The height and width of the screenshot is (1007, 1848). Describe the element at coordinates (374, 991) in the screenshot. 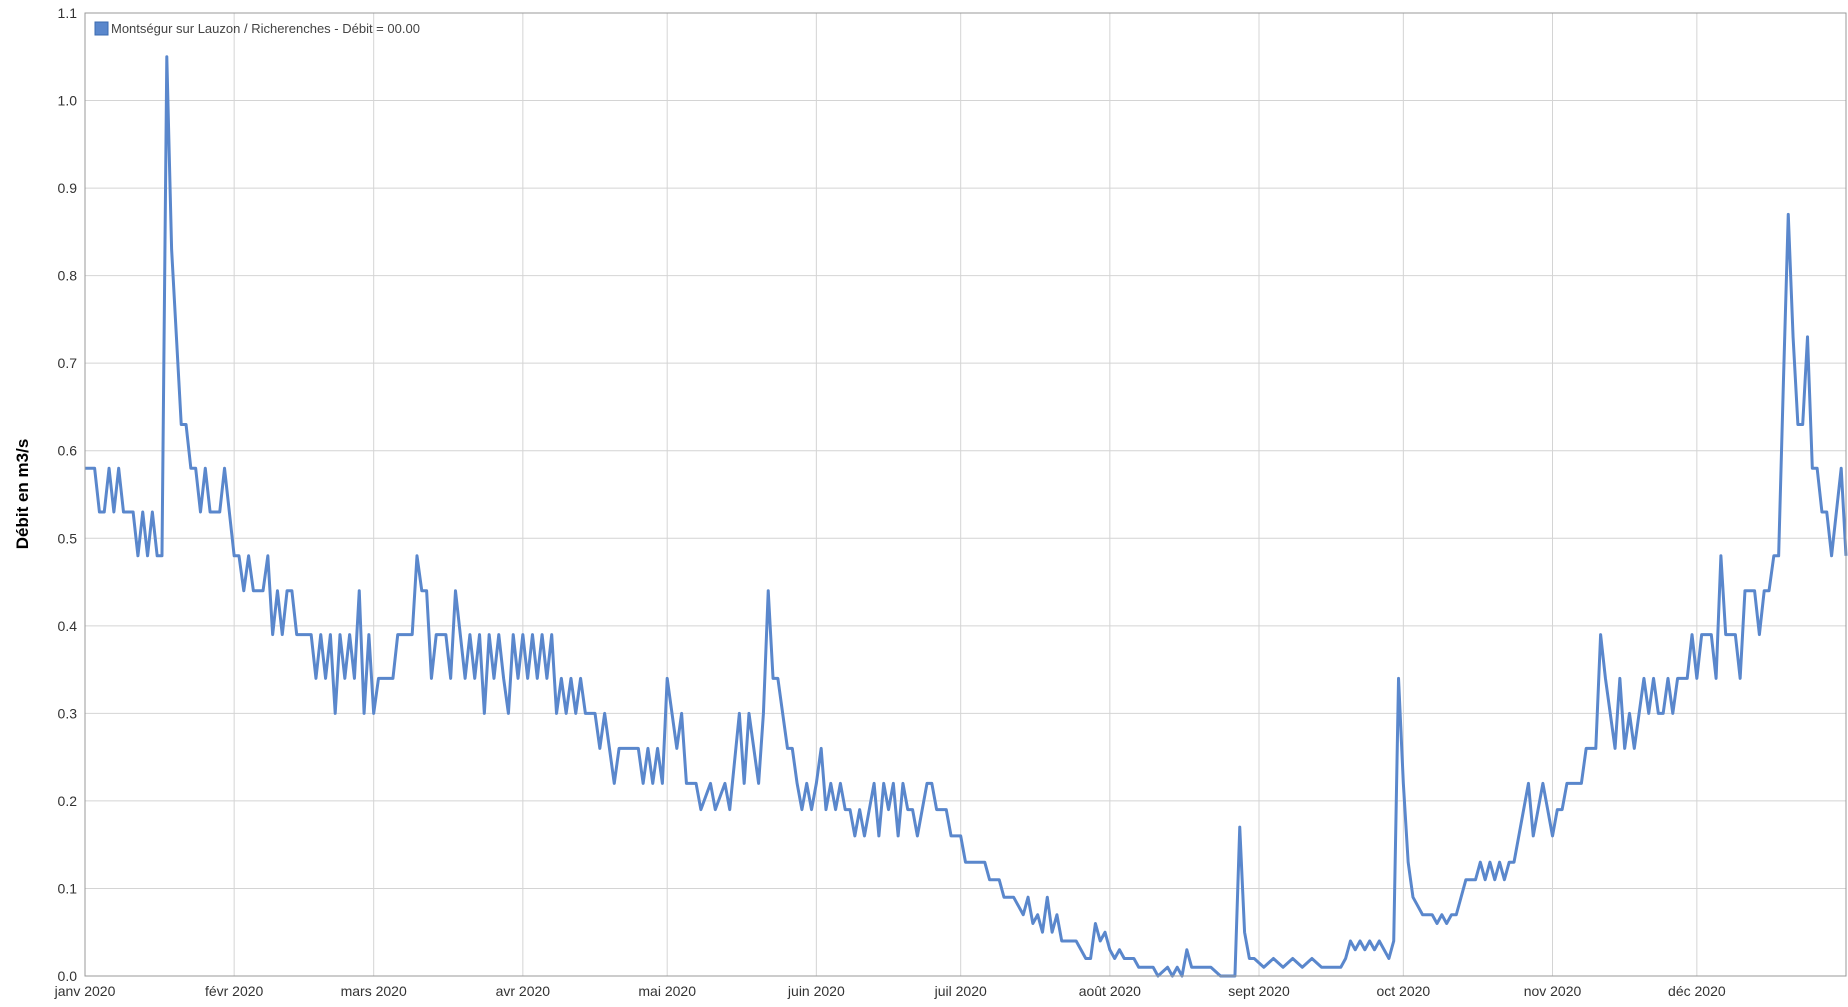

I see `x-tick-label: mars 2020` at that location.